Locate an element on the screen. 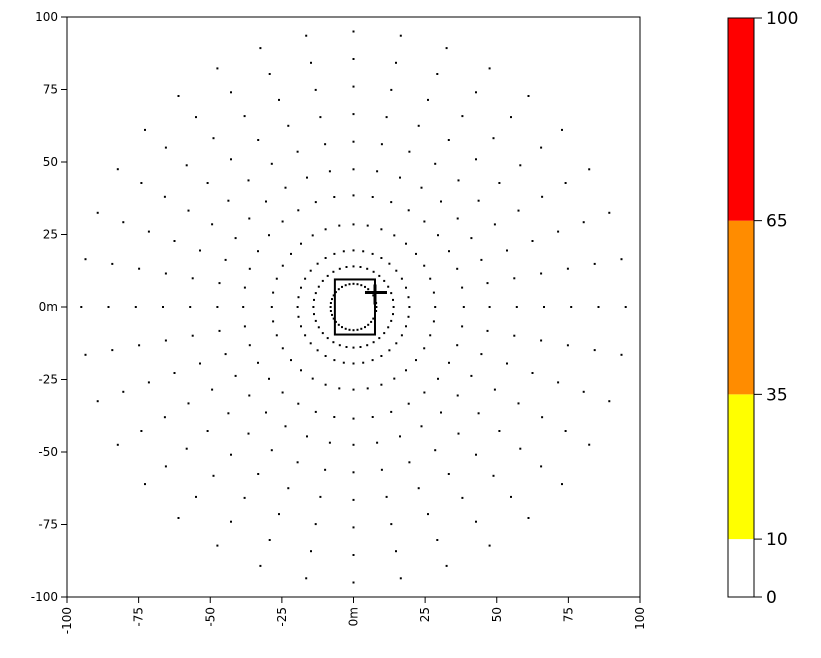 The image size is (821, 658). x-tick-label: 100 is located at coordinates (640, 618).